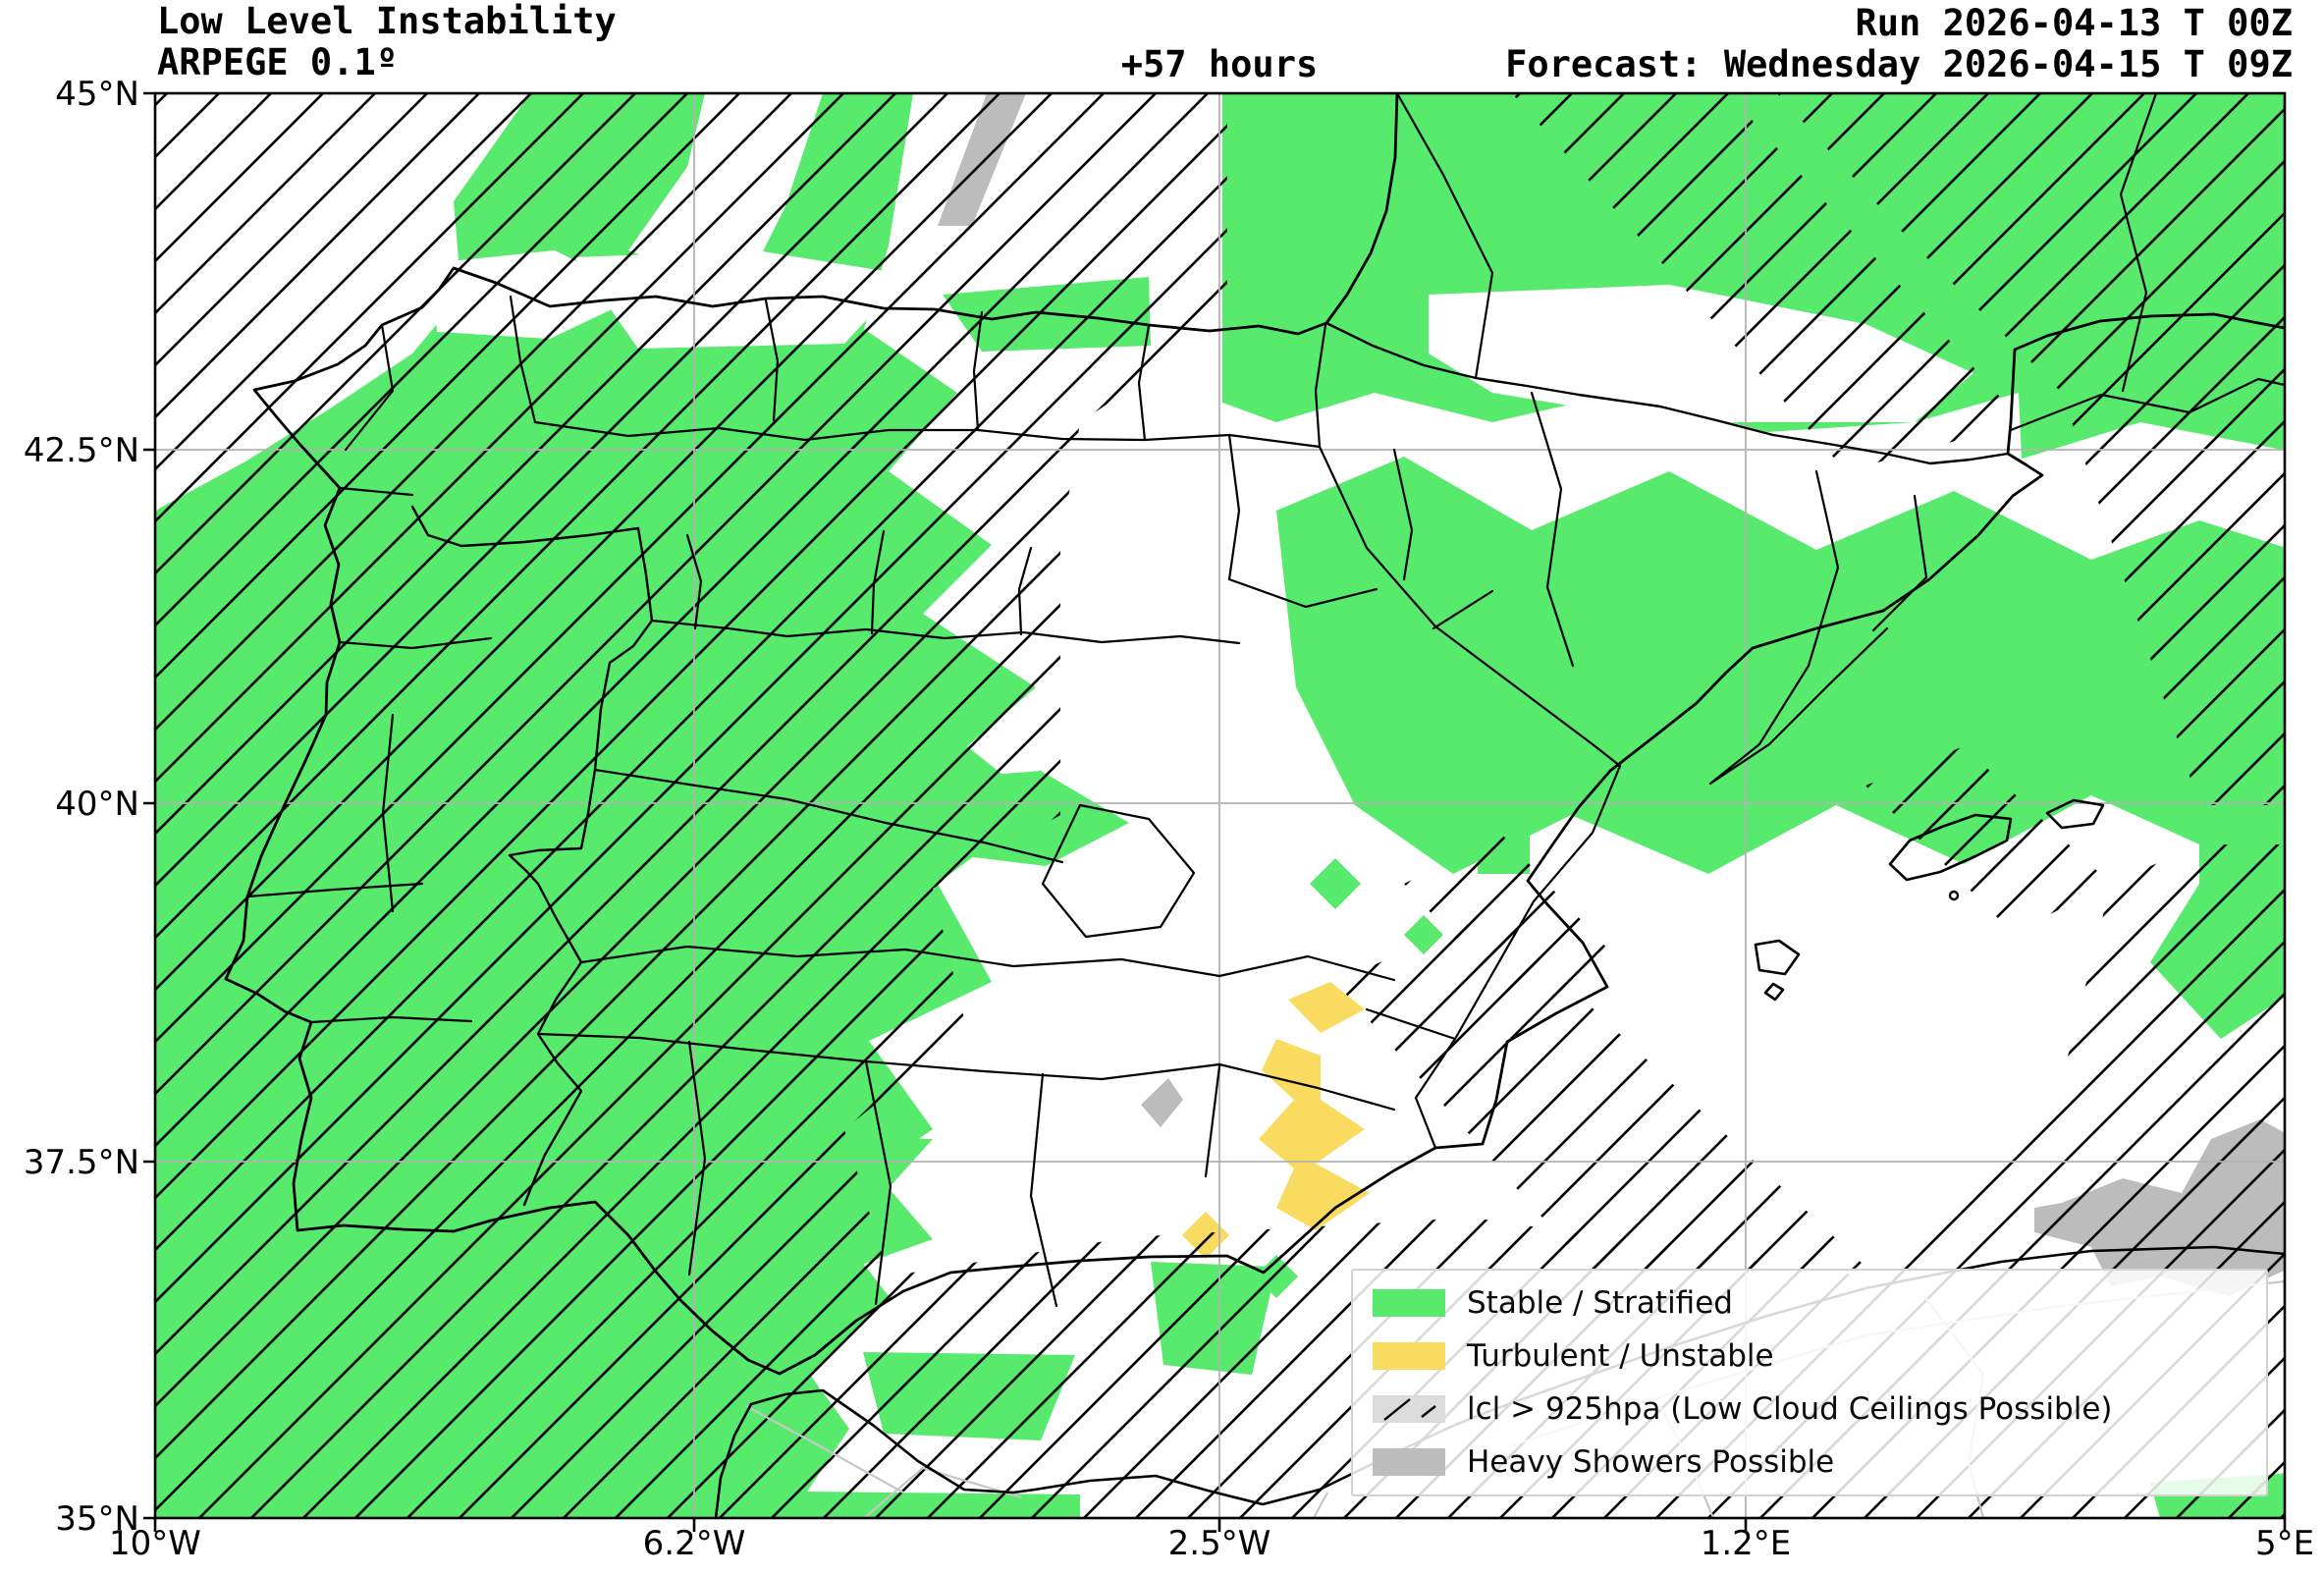 This screenshot has height=1575, width=2324. What do you see at coordinates (155, 1543) in the screenshot?
I see `x-tick-10w: 10°W` at bounding box center [155, 1543].